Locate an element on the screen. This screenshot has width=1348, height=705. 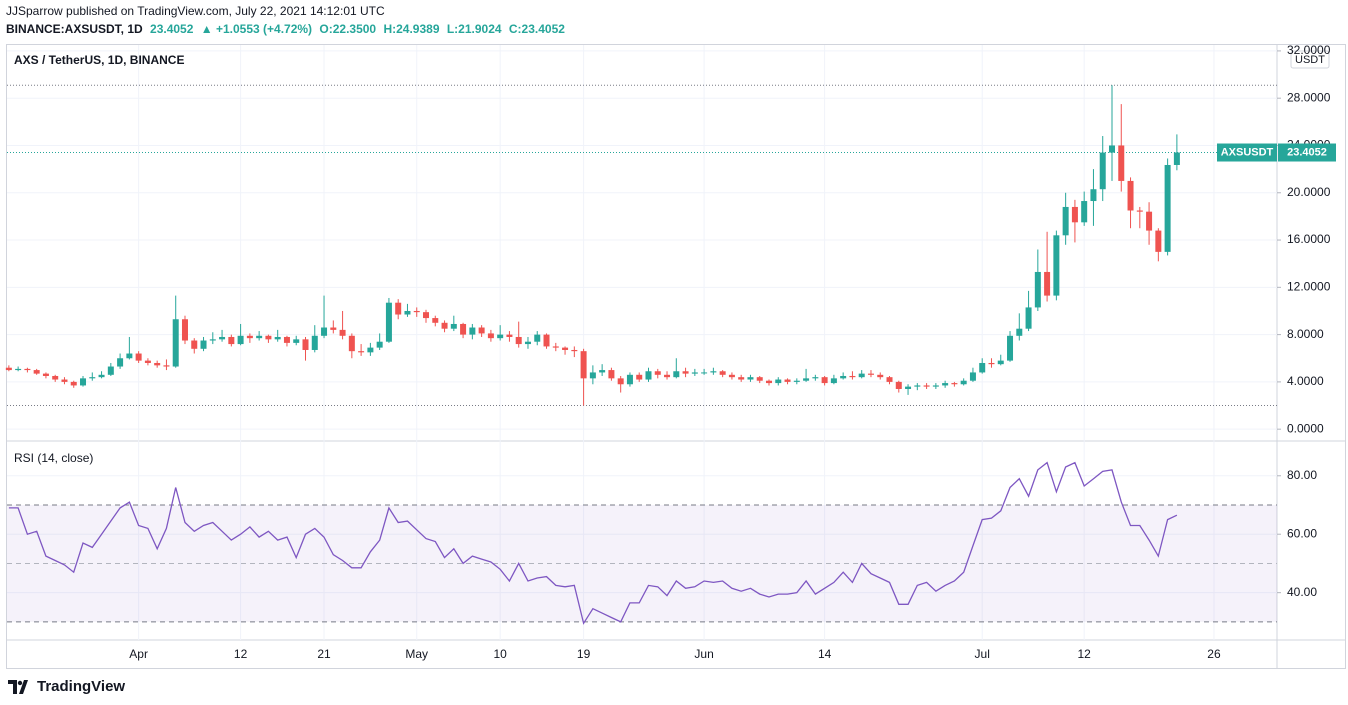
brand-logo is located at coordinates (18, 686).